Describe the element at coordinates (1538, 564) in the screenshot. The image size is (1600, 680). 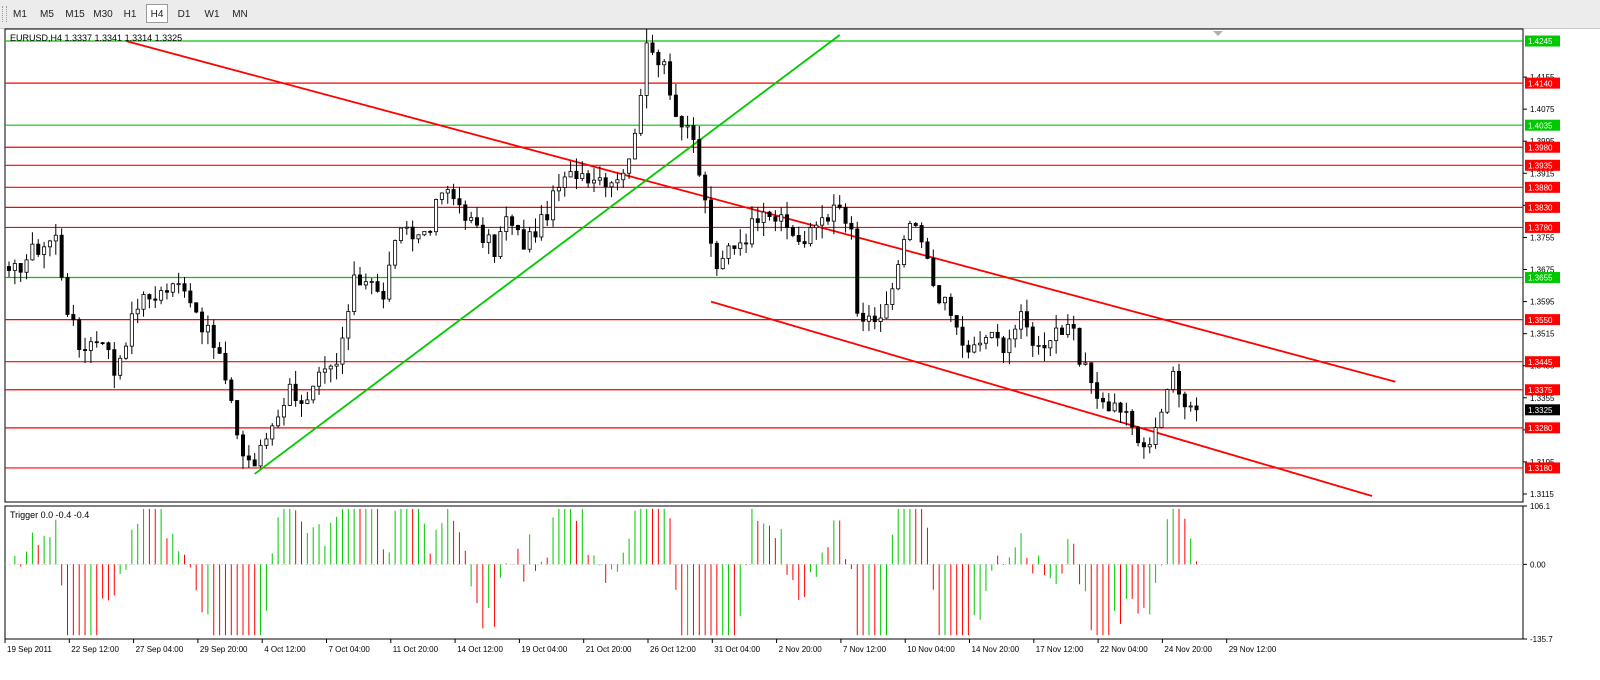
I see `indicator-tick-label: 0.00` at that location.